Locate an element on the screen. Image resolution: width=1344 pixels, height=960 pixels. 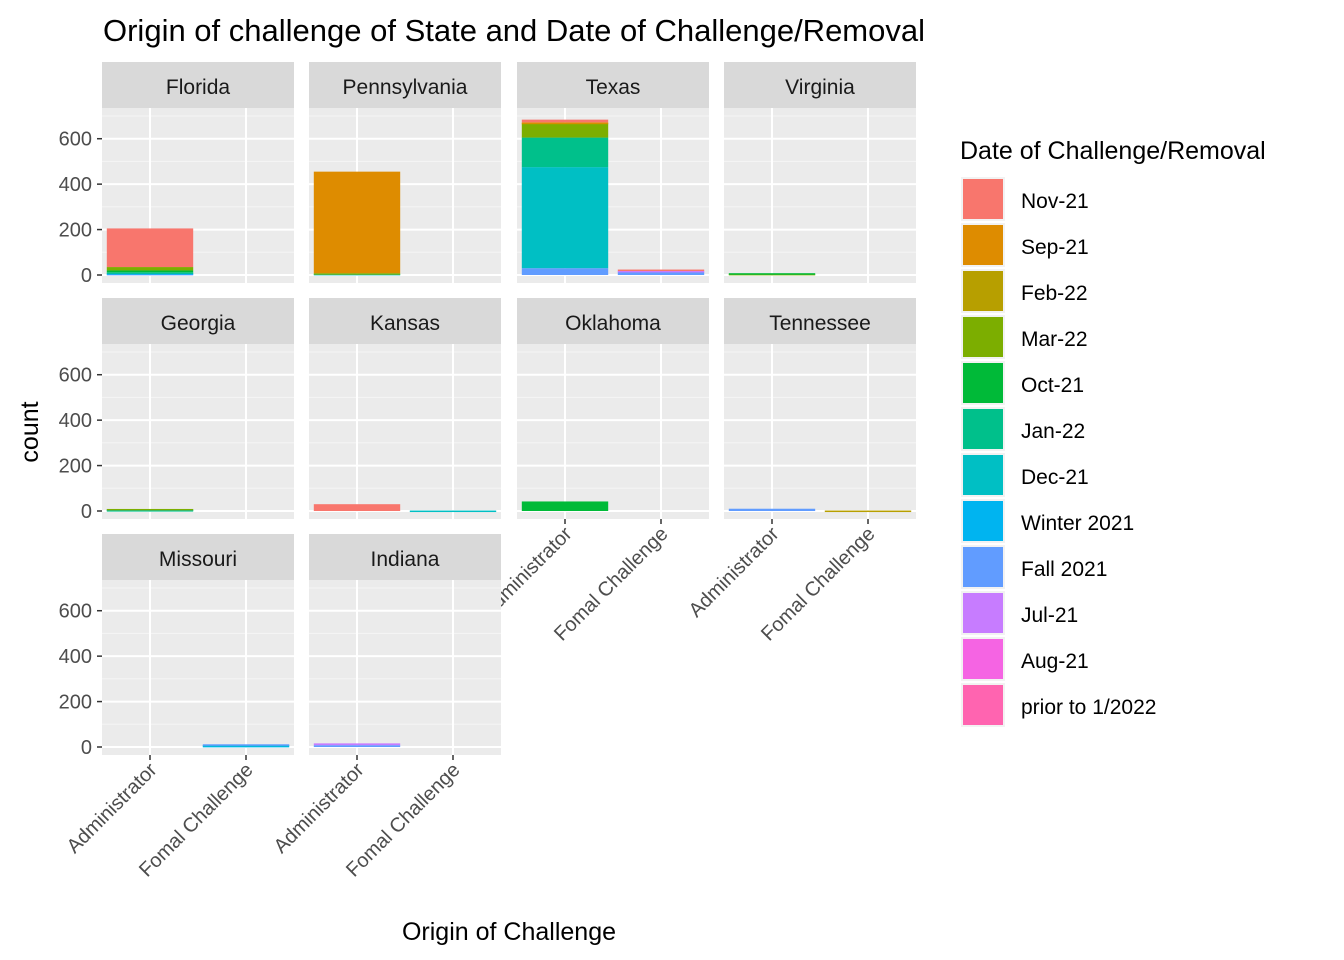
y-axis-title: count is located at coordinates (30, 431).